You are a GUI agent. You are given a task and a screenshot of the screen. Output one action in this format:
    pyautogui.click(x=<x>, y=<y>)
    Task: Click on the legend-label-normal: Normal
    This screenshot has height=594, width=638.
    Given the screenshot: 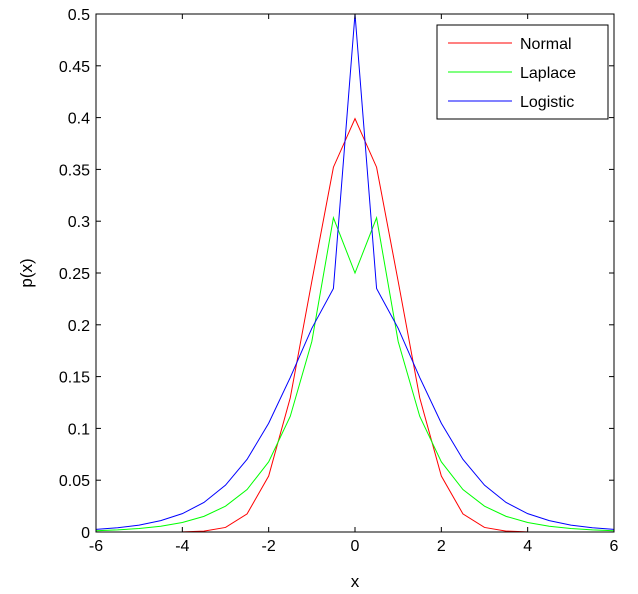 What is the action you would take?
    pyautogui.click(x=546, y=44)
    